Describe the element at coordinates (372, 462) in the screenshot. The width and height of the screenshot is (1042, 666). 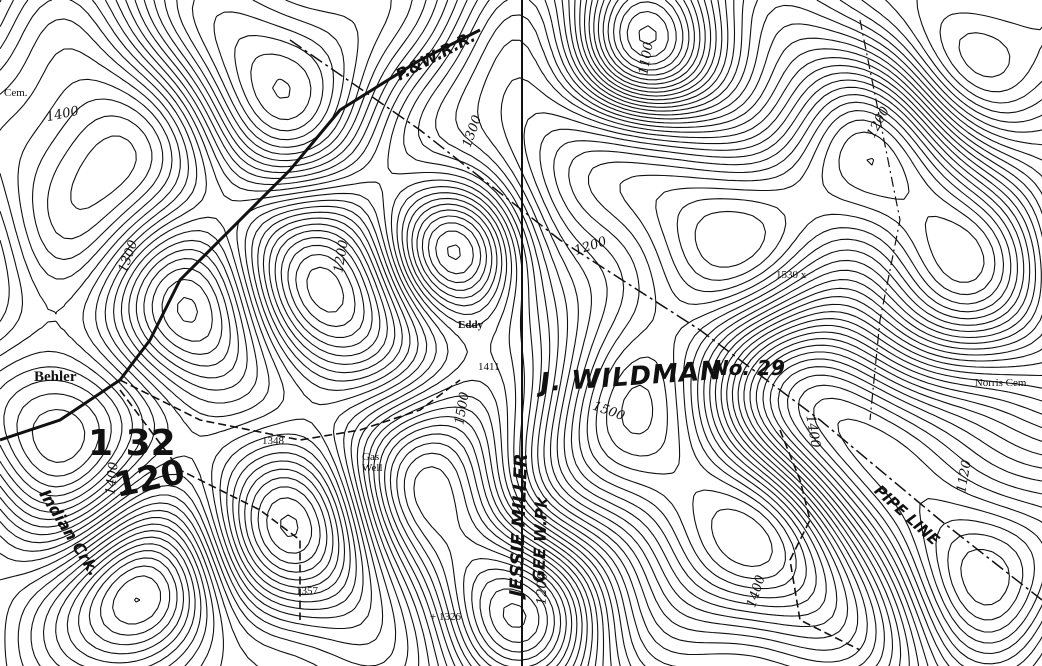
I see `place-label-gas-well: Gas Well` at that location.